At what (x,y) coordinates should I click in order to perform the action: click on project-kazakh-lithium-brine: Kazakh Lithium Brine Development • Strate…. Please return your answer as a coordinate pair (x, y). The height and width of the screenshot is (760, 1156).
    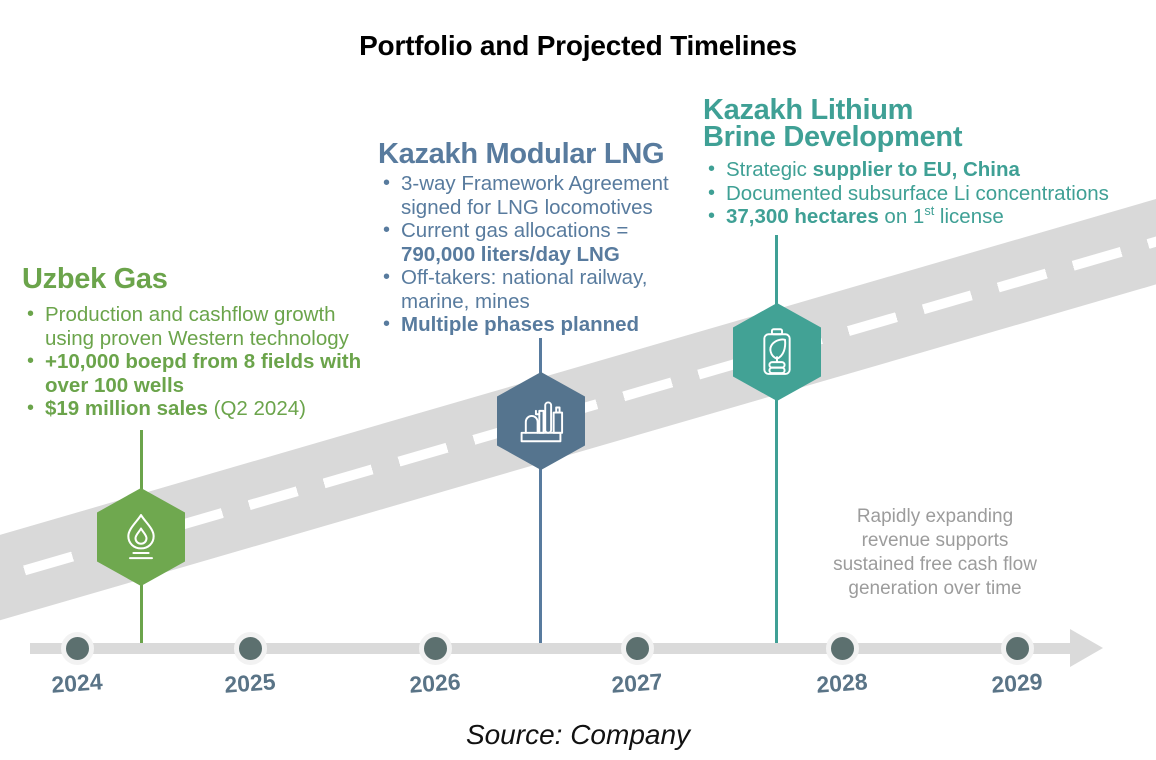
    Looking at the image, I should click on (929, 161).